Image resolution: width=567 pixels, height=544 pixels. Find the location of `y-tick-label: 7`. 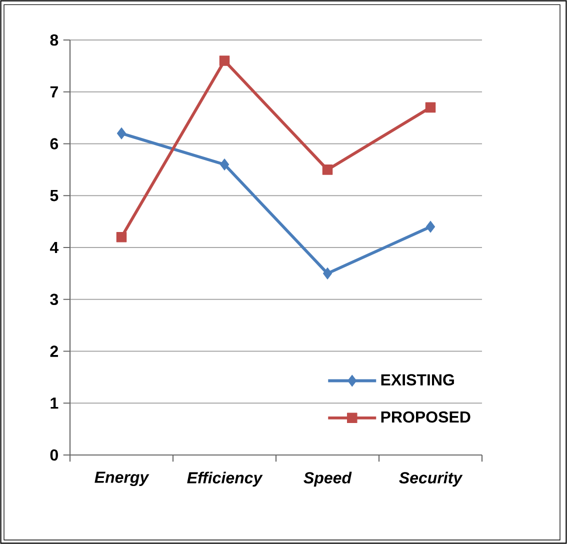

y-tick-label: 7 is located at coordinates (54, 92).